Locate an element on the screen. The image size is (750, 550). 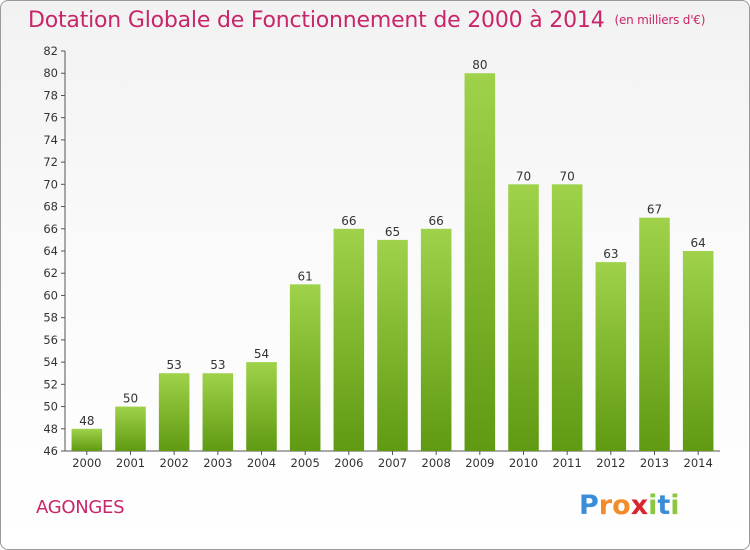
x-tick-label: 2009 is located at coordinates (479, 463).